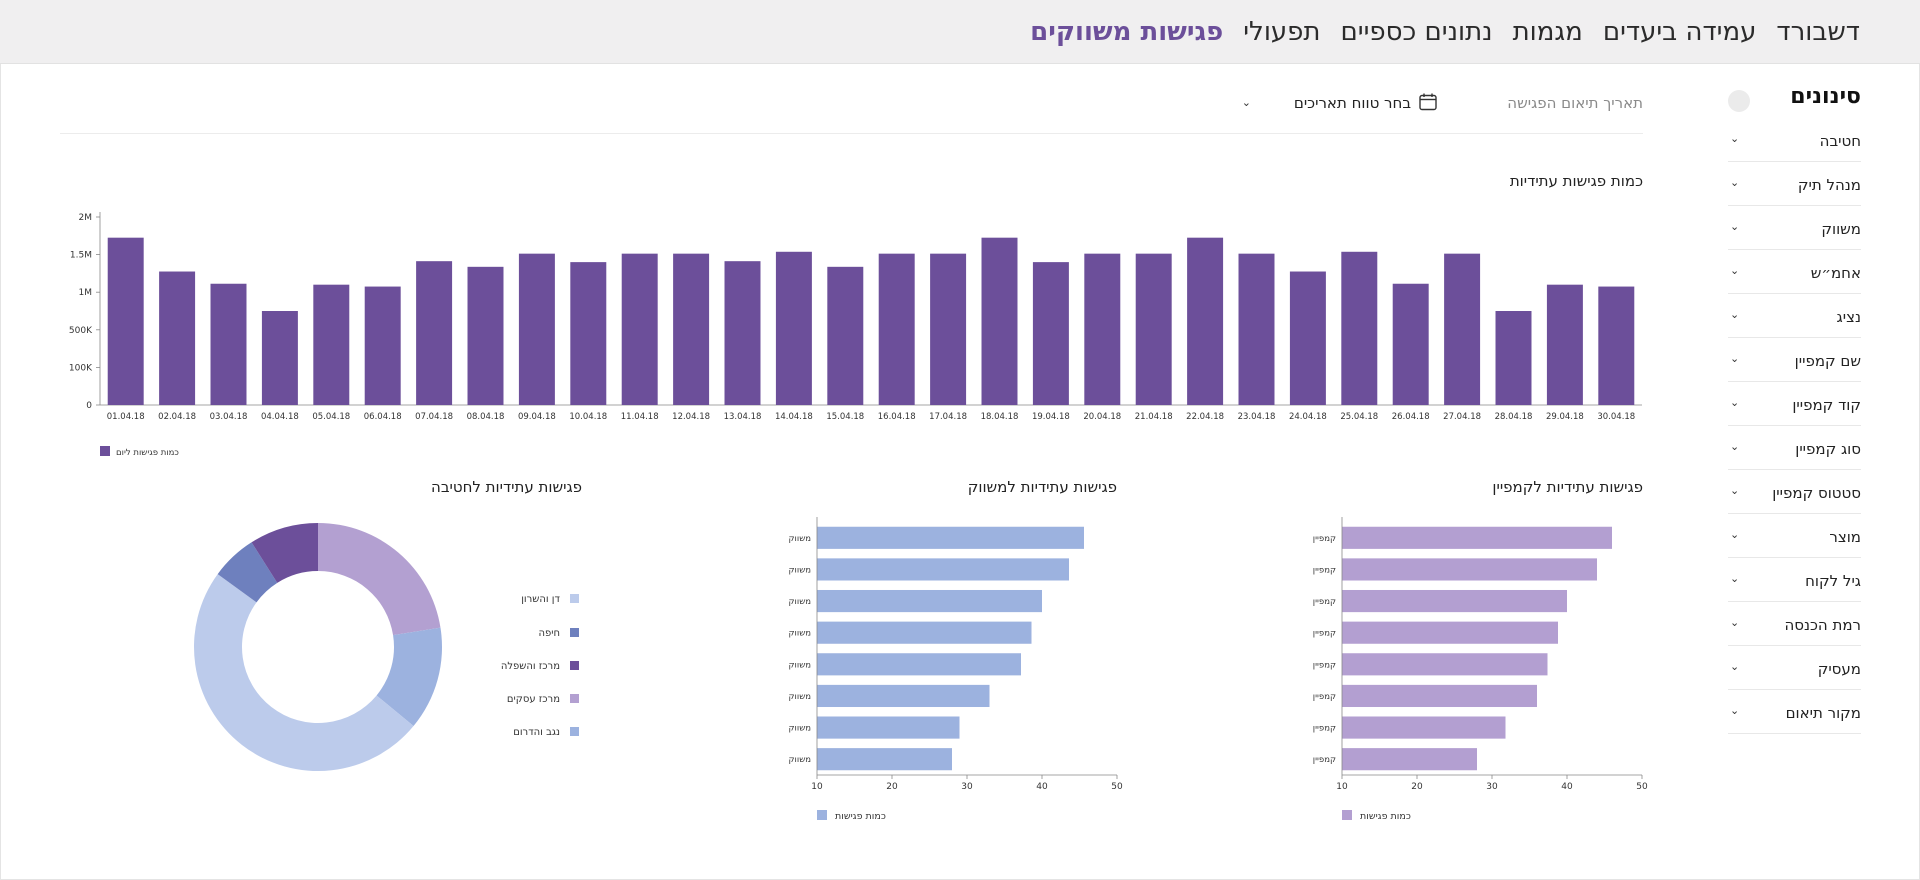 The height and width of the screenshot is (880, 1920). Describe the element at coordinates (1794, 624) in the screenshot. I see `filter-dropdown: רמת הכנסה ⌄` at that location.